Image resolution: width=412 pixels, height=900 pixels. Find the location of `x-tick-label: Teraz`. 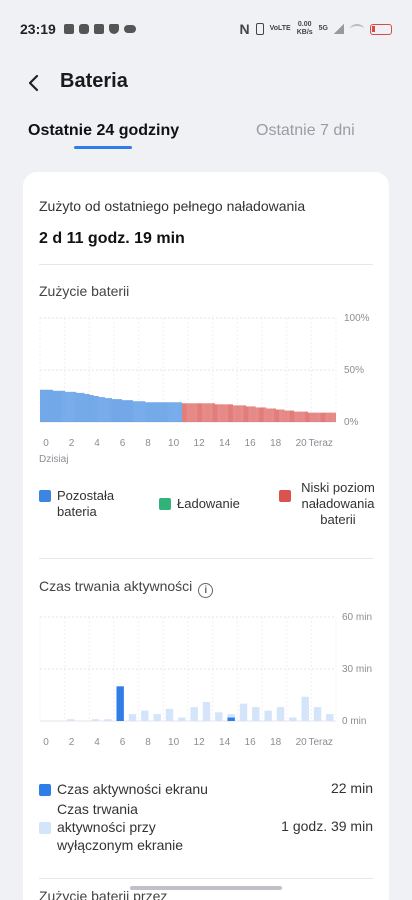

x-tick-label: Teraz is located at coordinates (320, 443).